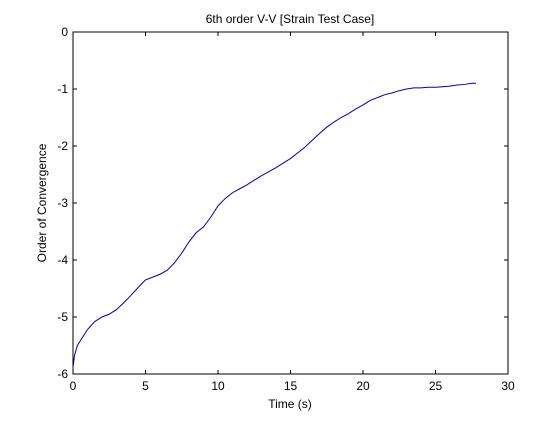  What do you see at coordinates (436, 386) in the screenshot?
I see `x-tick-label: 25` at bounding box center [436, 386].